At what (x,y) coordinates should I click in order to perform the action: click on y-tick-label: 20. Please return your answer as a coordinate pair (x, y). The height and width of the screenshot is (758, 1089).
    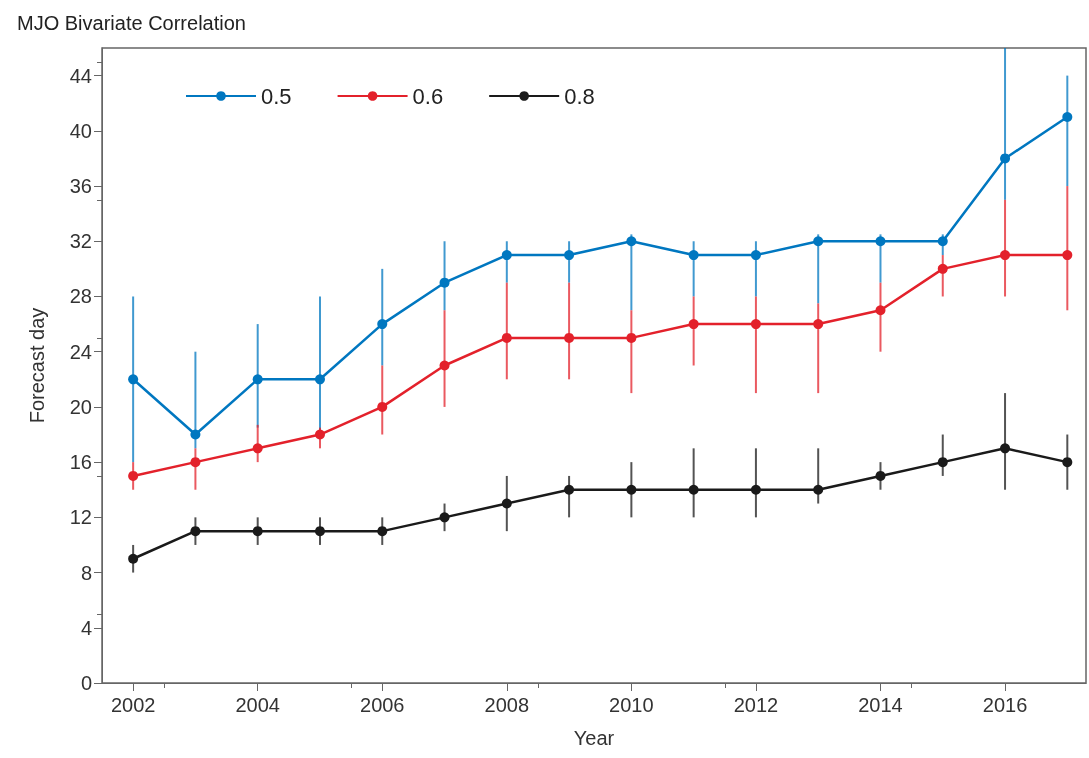
    Looking at the image, I should click on (80, 406).